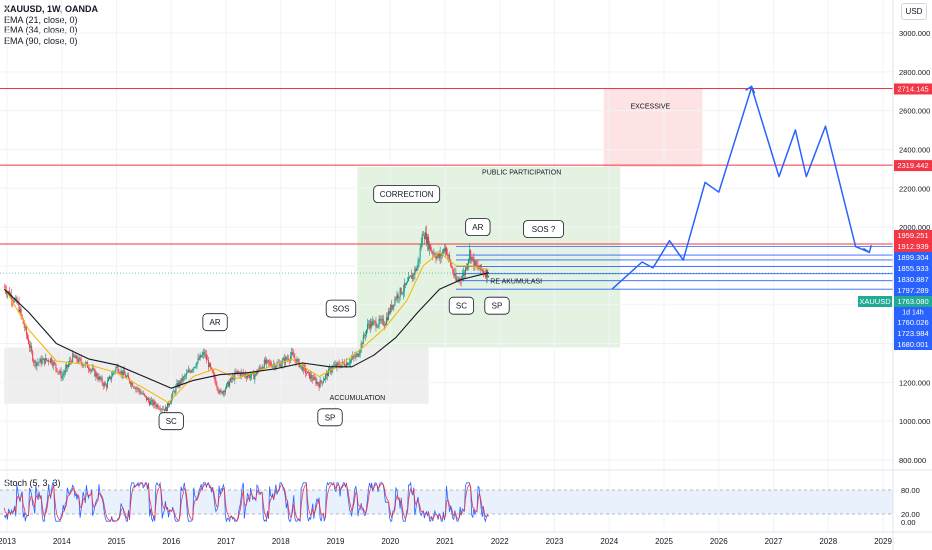  Describe the element at coordinates (461, 306) in the screenshot. I see `annotation-7: SC` at that location.